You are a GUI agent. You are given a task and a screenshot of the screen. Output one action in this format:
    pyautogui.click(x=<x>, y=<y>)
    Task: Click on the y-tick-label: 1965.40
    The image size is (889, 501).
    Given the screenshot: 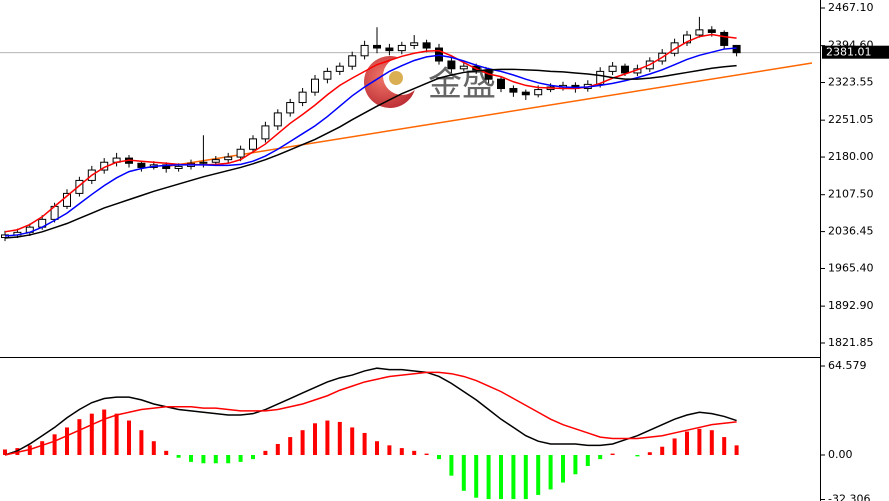 What is the action you would take?
    pyautogui.click(x=851, y=267)
    